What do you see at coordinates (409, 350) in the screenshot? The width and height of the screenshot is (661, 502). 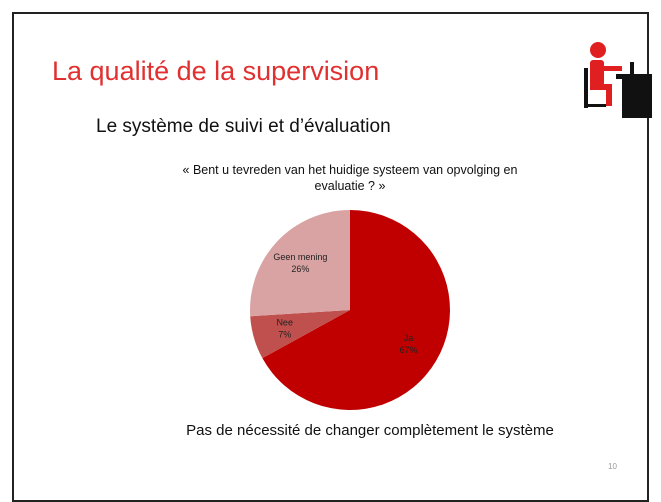 I see `slice-value-label: 67%` at bounding box center [409, 350].